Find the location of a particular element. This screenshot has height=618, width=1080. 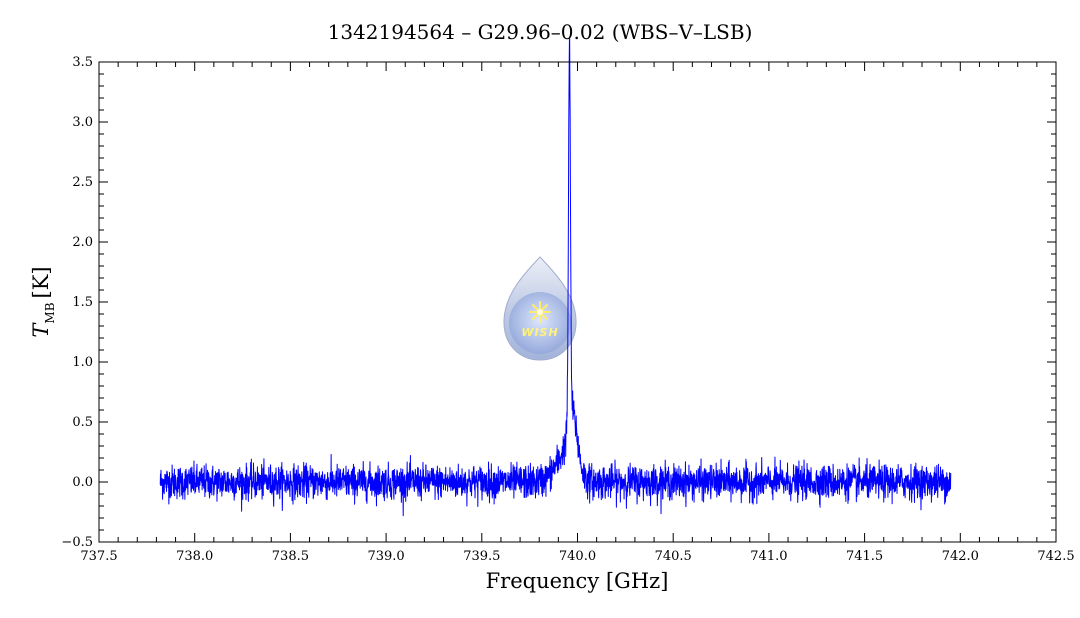

y-tick-label: 1.5 is located at coordinates (82, 302).